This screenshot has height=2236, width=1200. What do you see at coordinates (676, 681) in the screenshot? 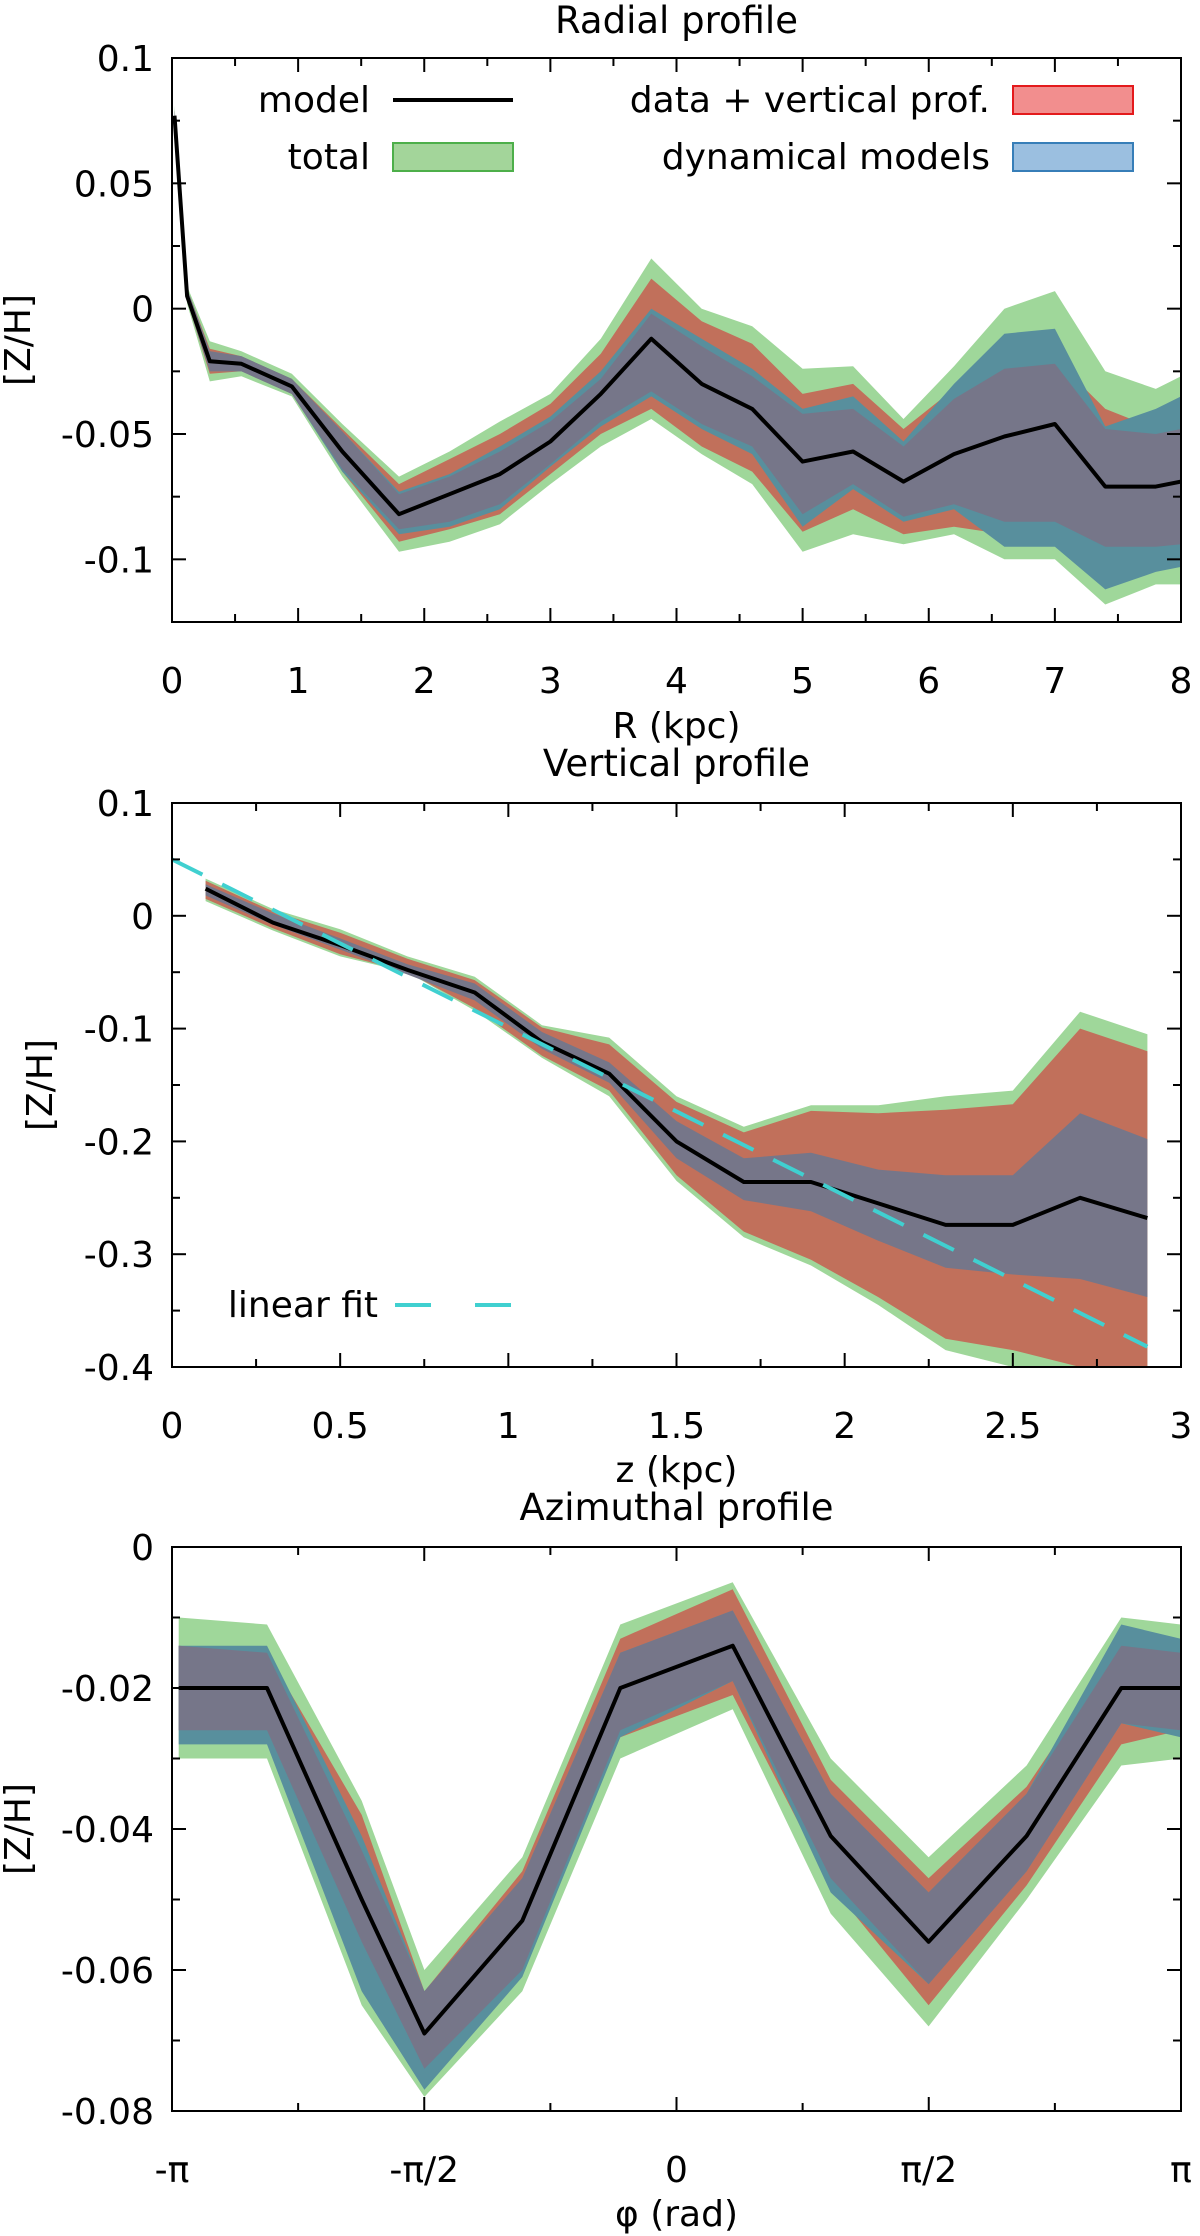
I see `radial-xtick-label: 4` at bounding box center [676, 681].